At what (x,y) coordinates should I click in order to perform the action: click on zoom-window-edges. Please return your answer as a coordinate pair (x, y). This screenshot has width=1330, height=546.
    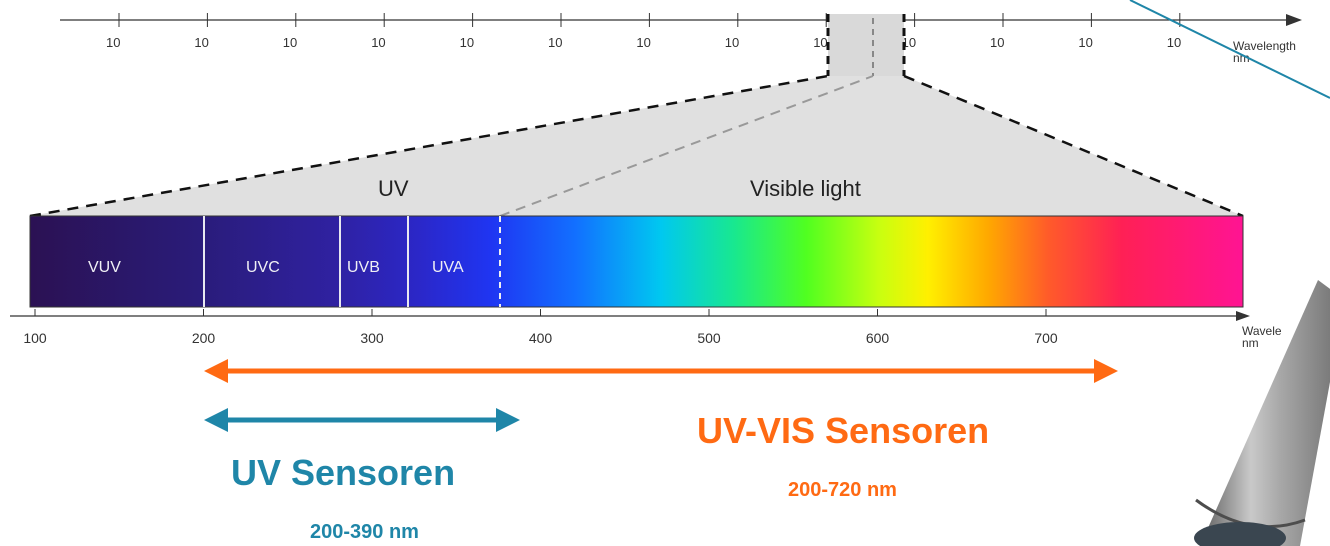
    Looking at the image, I should click on (866, 45).